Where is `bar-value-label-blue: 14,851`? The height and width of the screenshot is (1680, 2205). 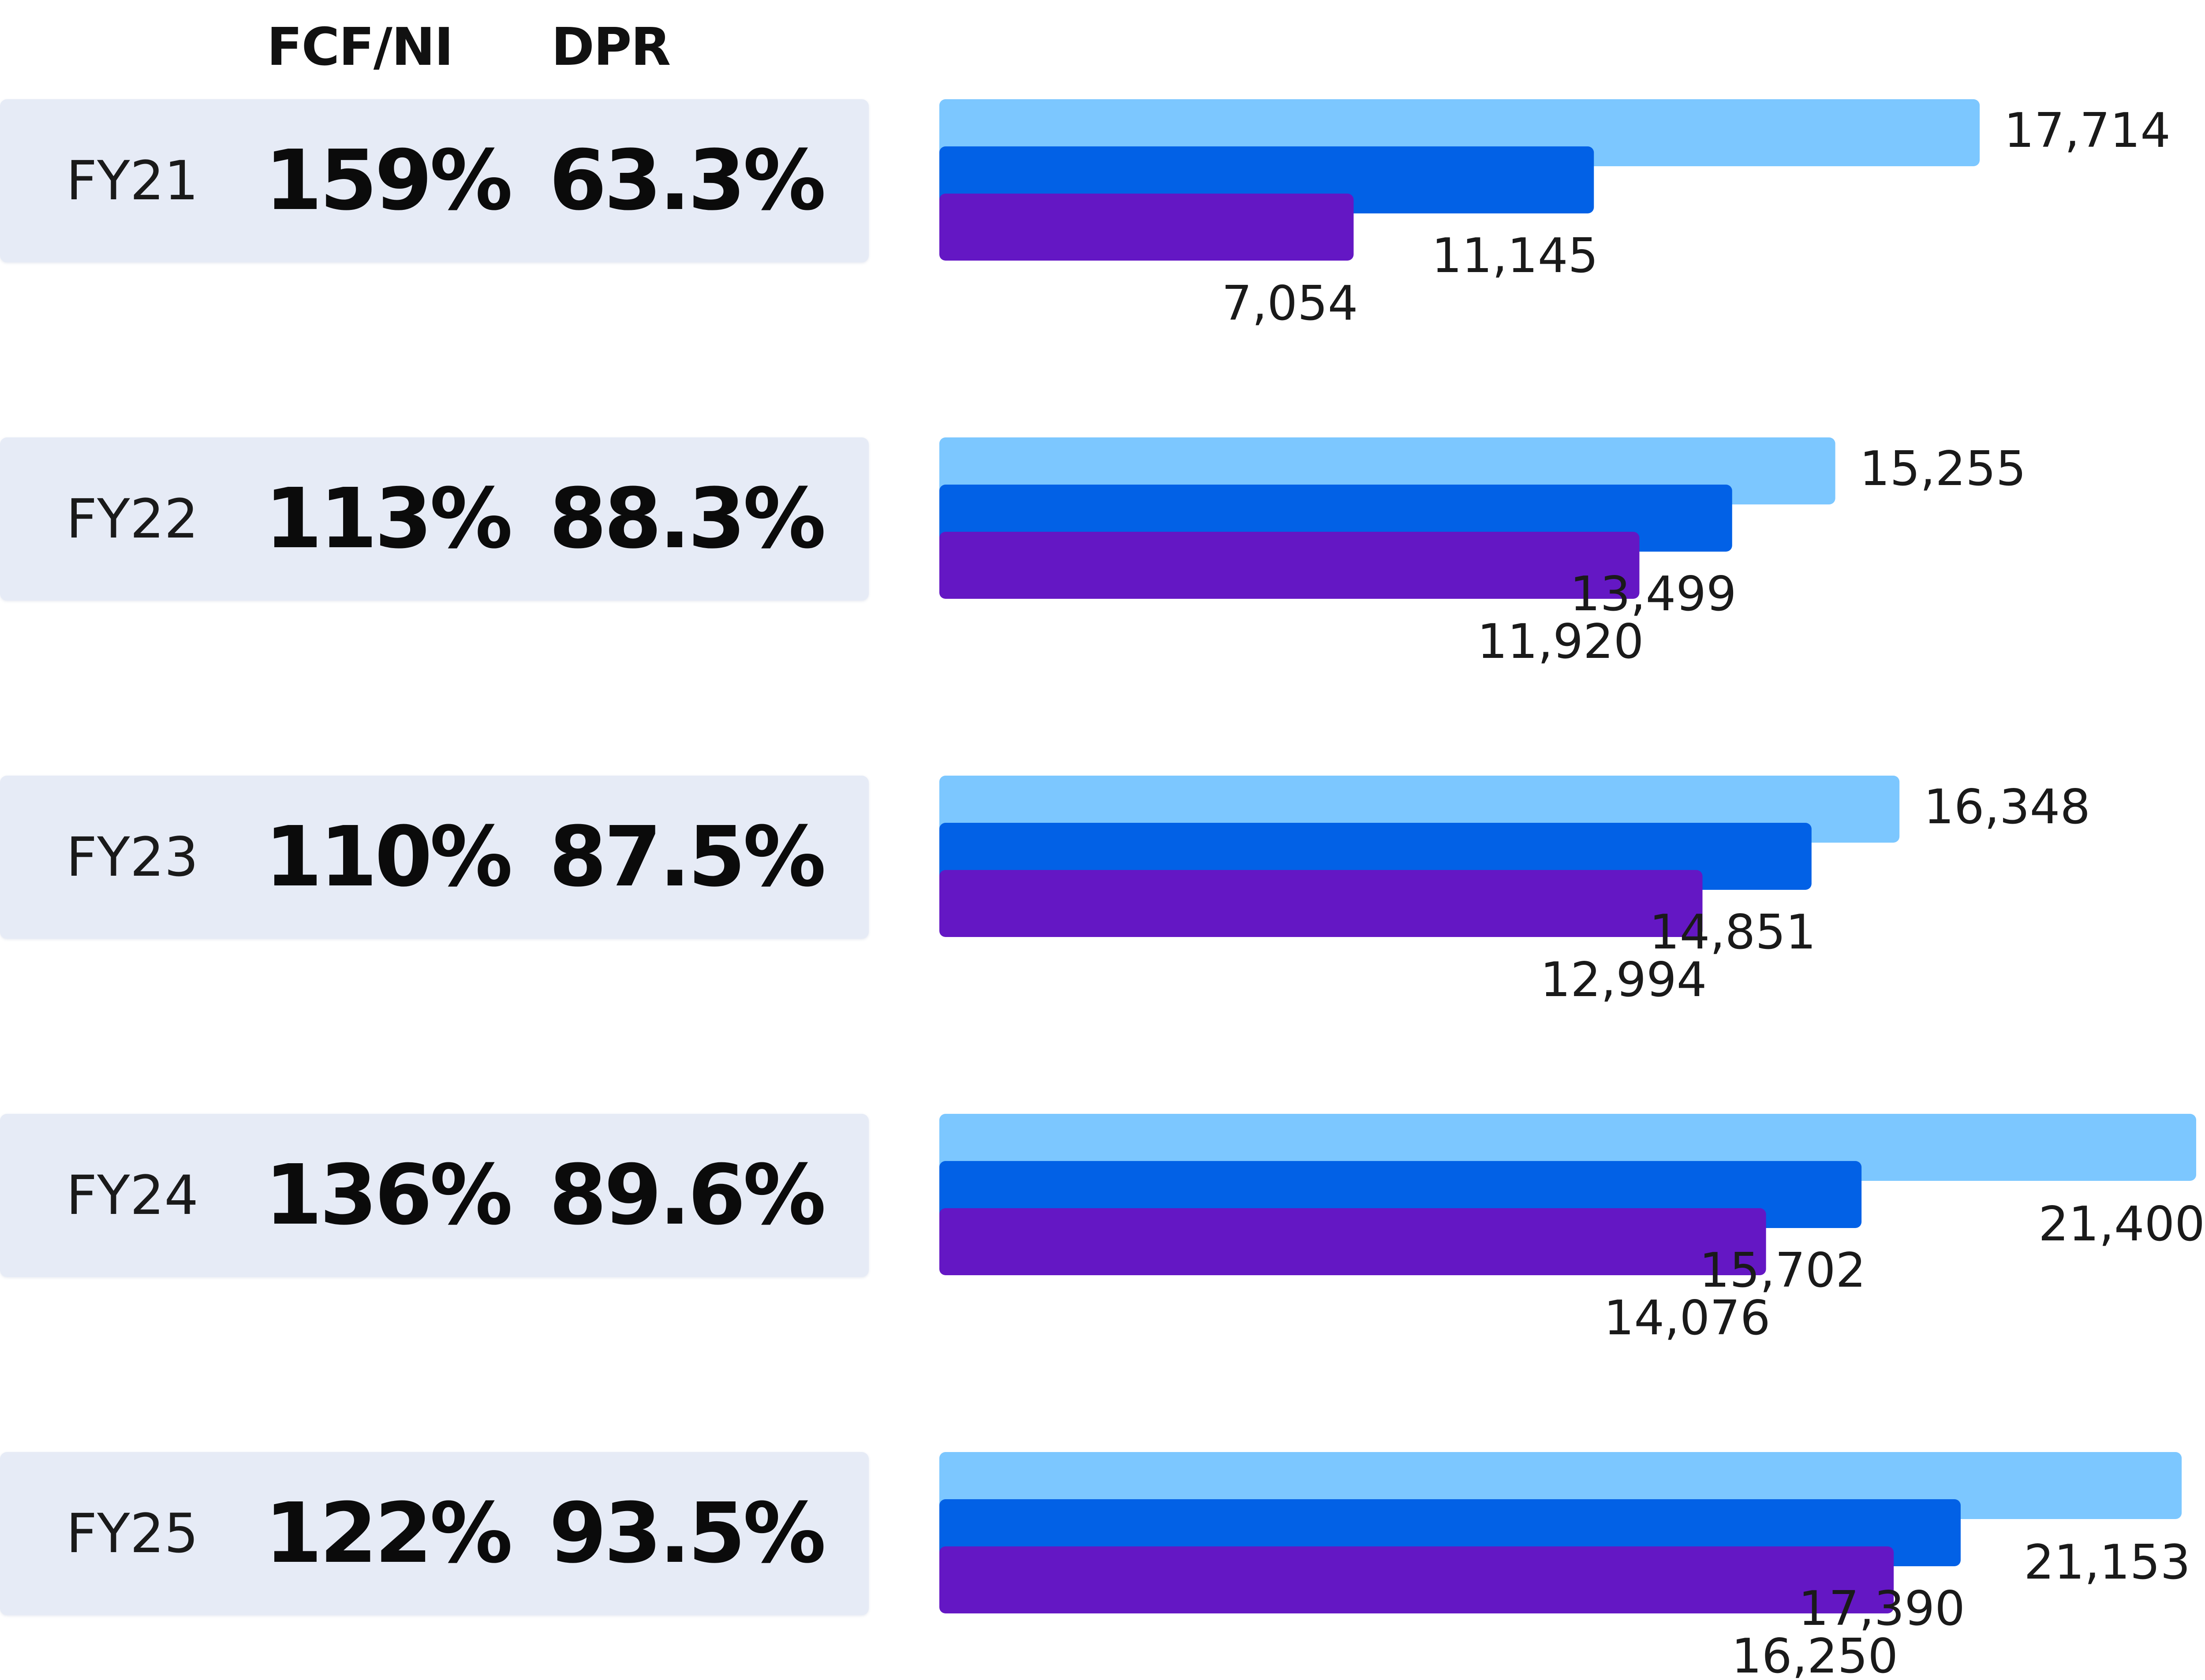 bar-value-label-blue: 14,851 is located at coordinates (1732, 932).